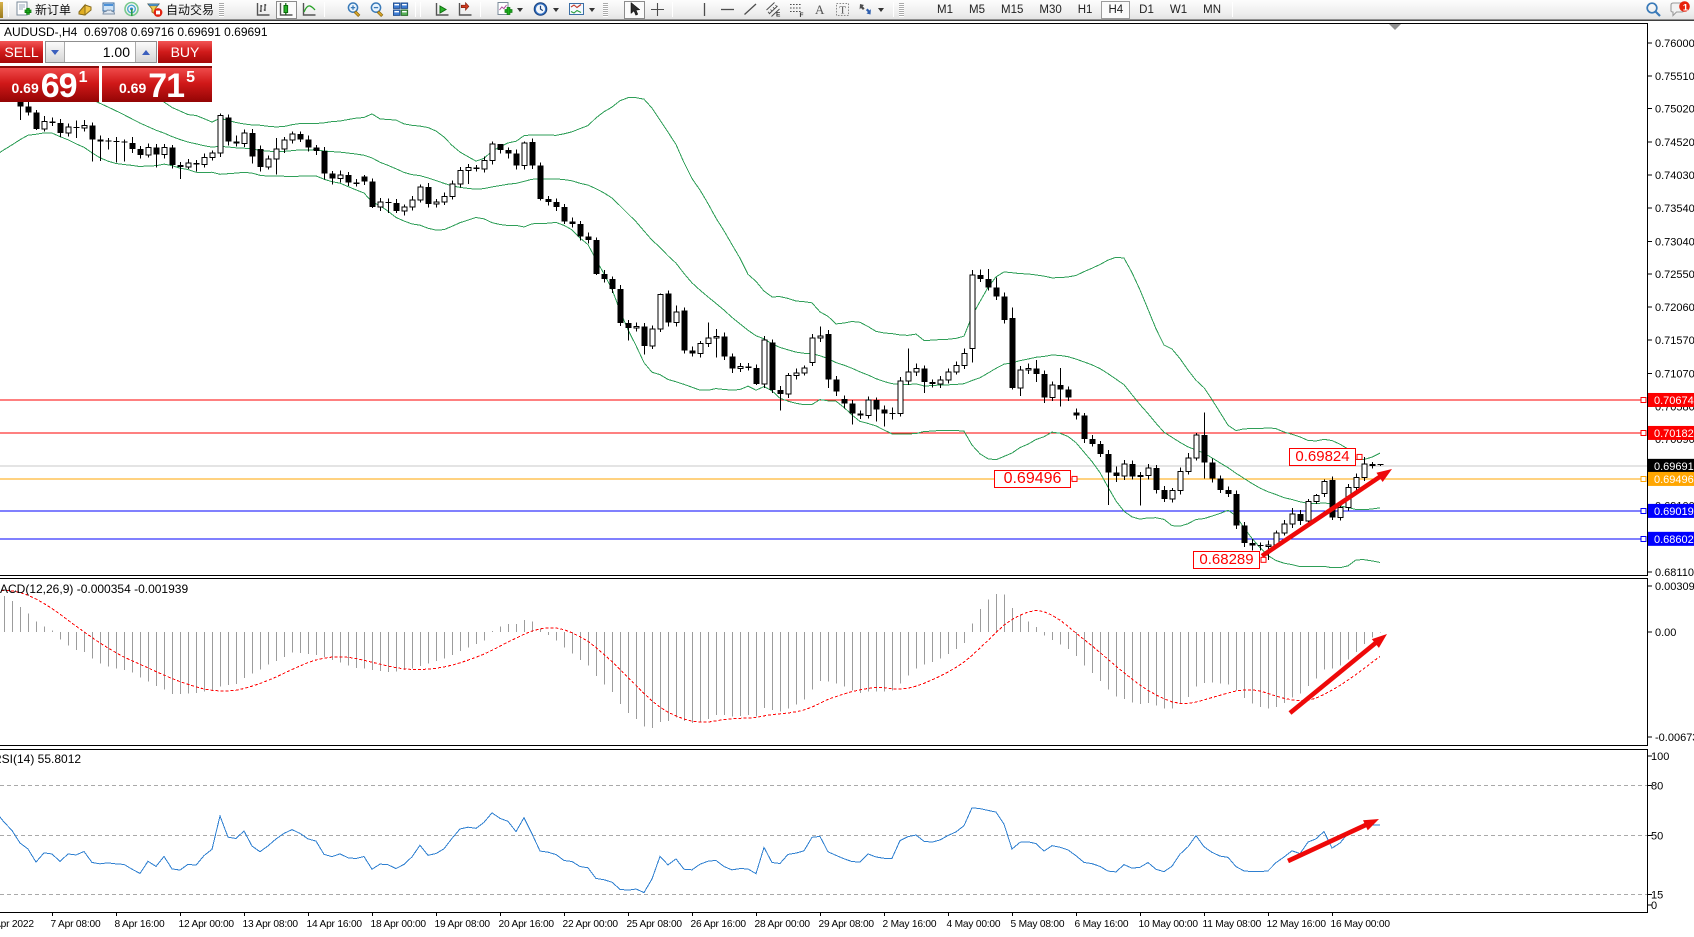 This screenshot has width=1694, height=937. I want to click on svg-text: 2 May 16:00, so click(910, 924).